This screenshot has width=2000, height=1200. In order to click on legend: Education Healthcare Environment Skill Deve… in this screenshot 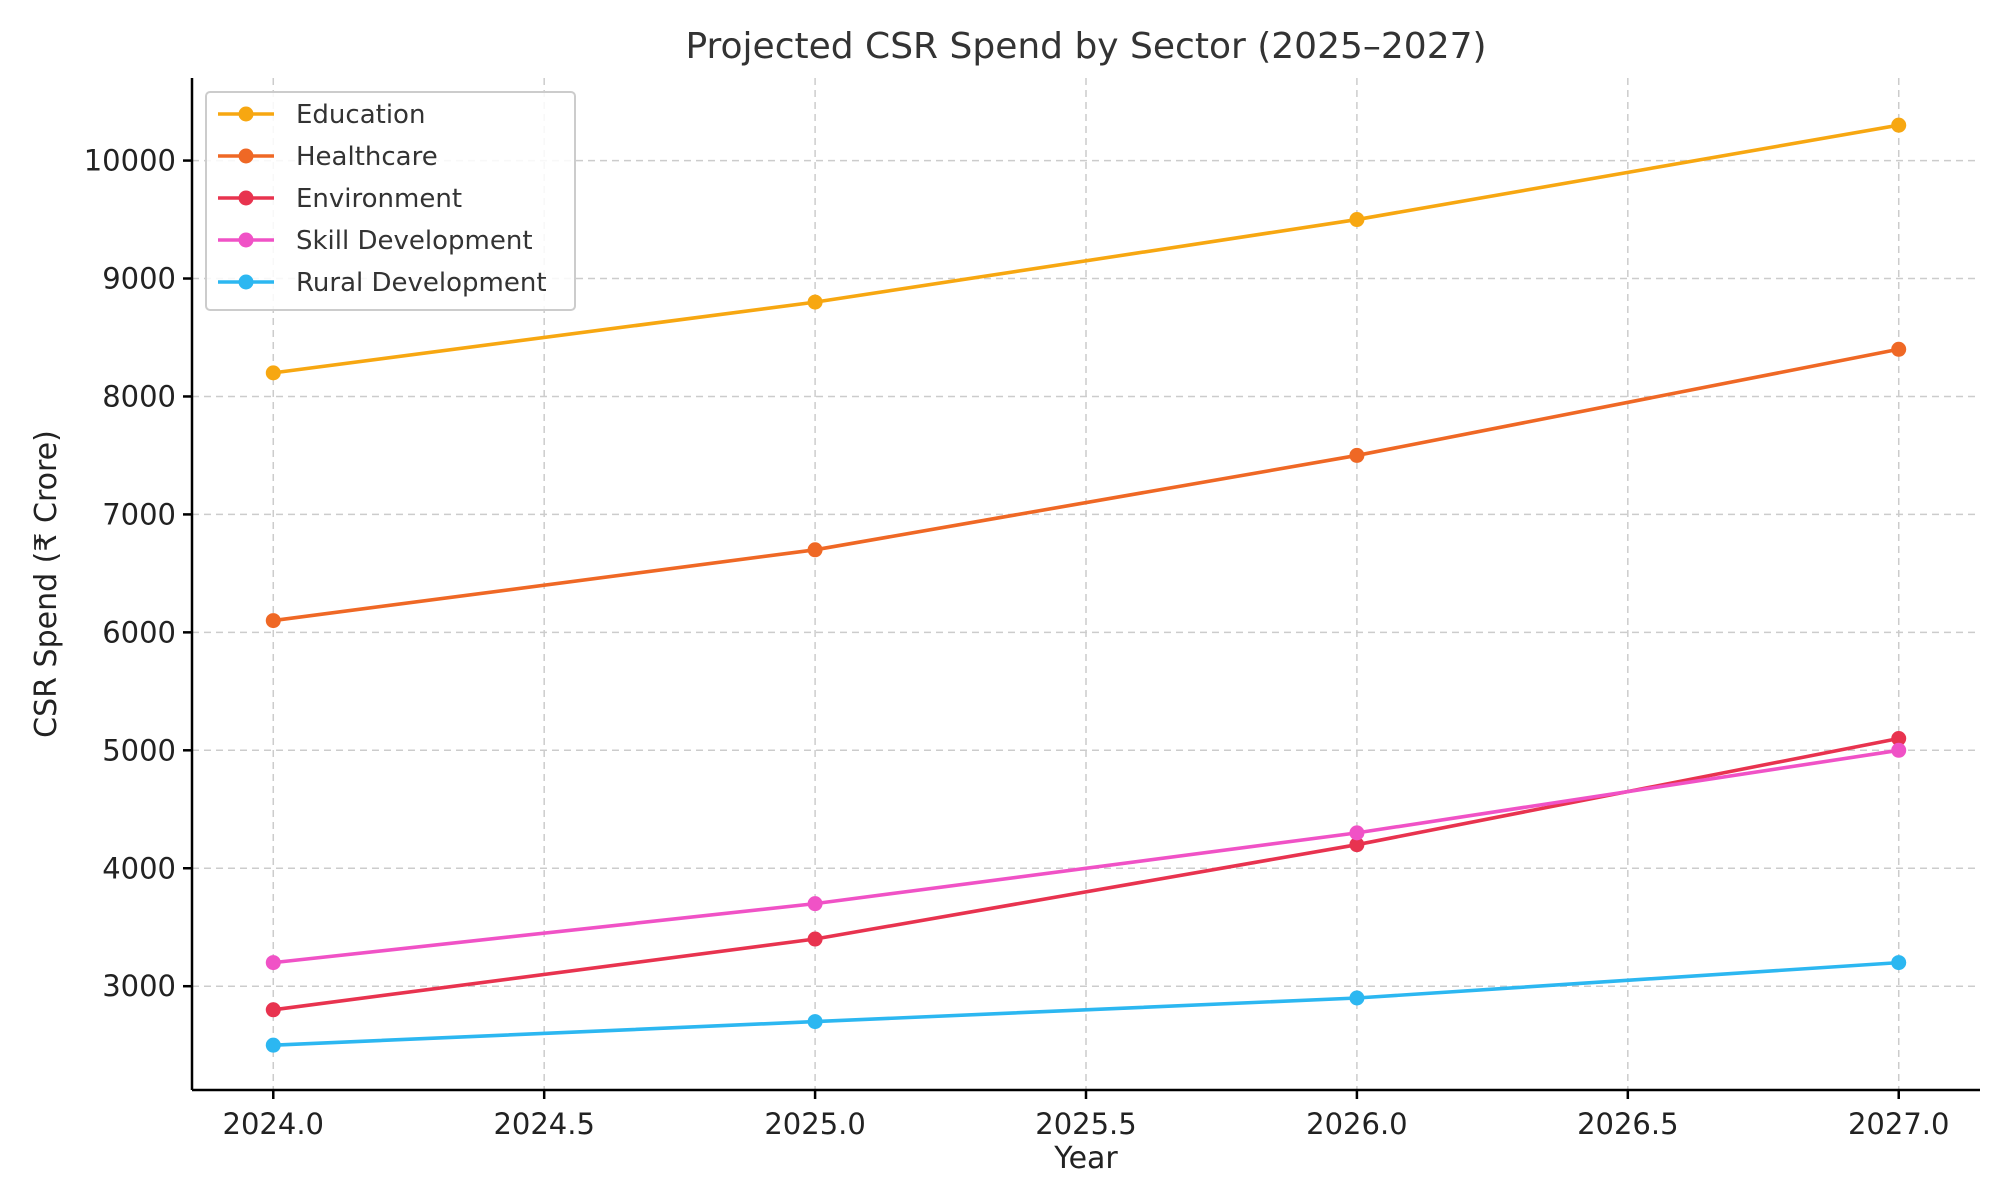, I will do `click(390, 201)`.